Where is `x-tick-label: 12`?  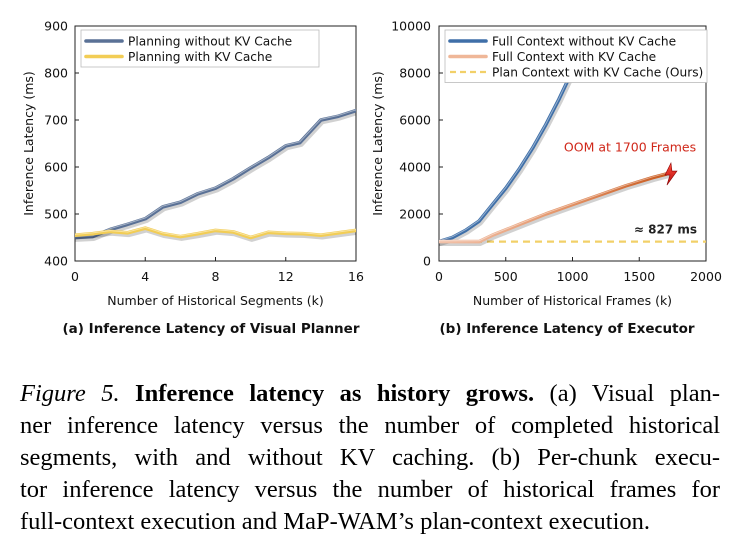 x-tick-label: 12 is located at coordinates (286, 276).